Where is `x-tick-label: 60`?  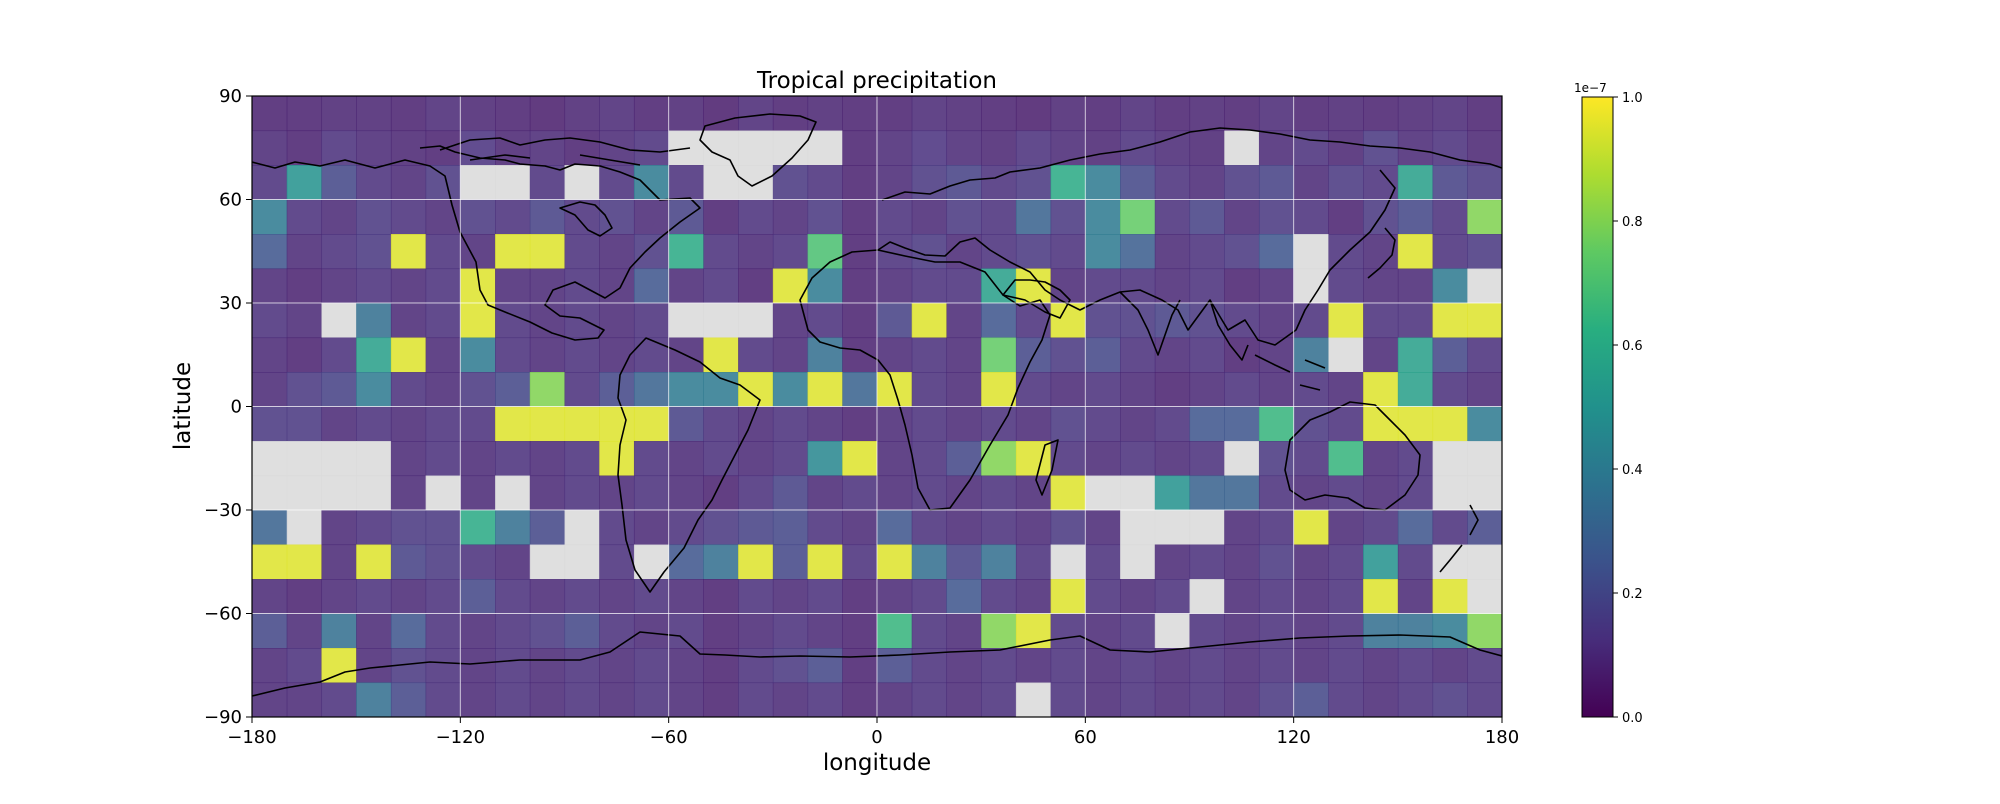 x-tick-label: 60 is located at coordinates (1085, 737).